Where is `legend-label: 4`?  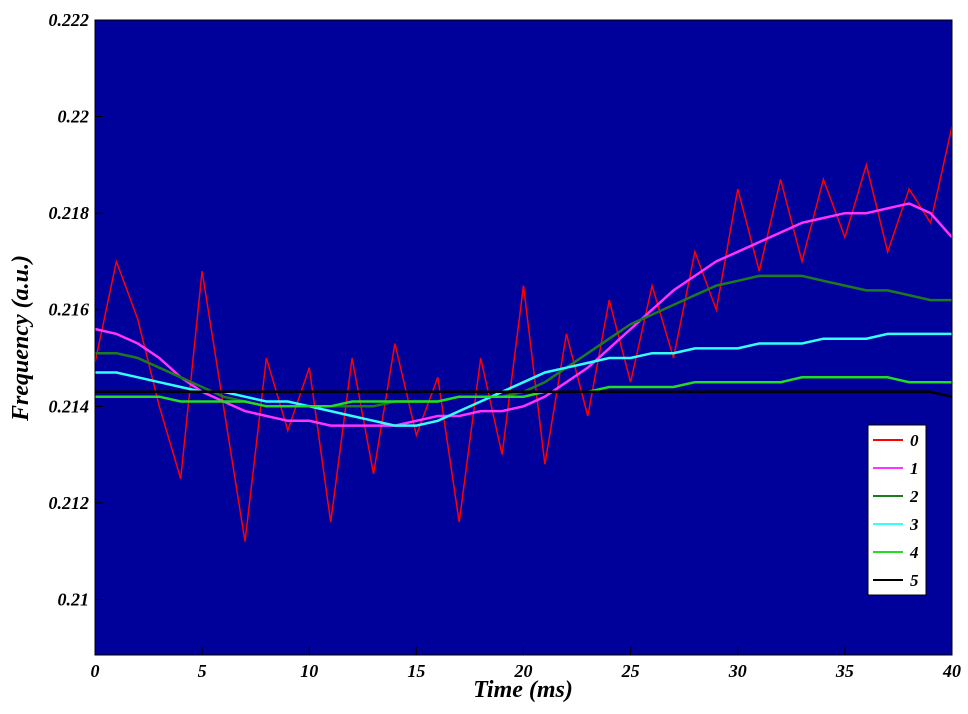
legend-label: 4 is located at coordinates (914, 552).